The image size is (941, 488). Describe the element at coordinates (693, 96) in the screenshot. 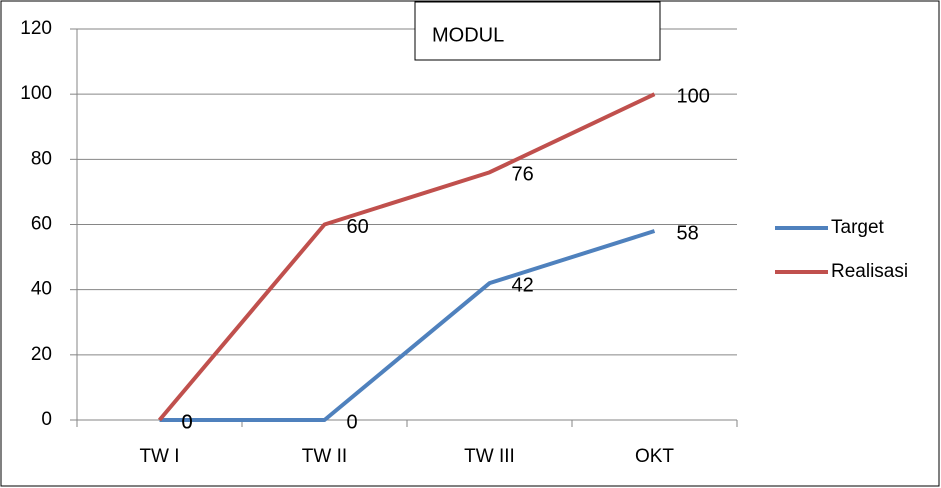

I see `data-label: 100` at that location.